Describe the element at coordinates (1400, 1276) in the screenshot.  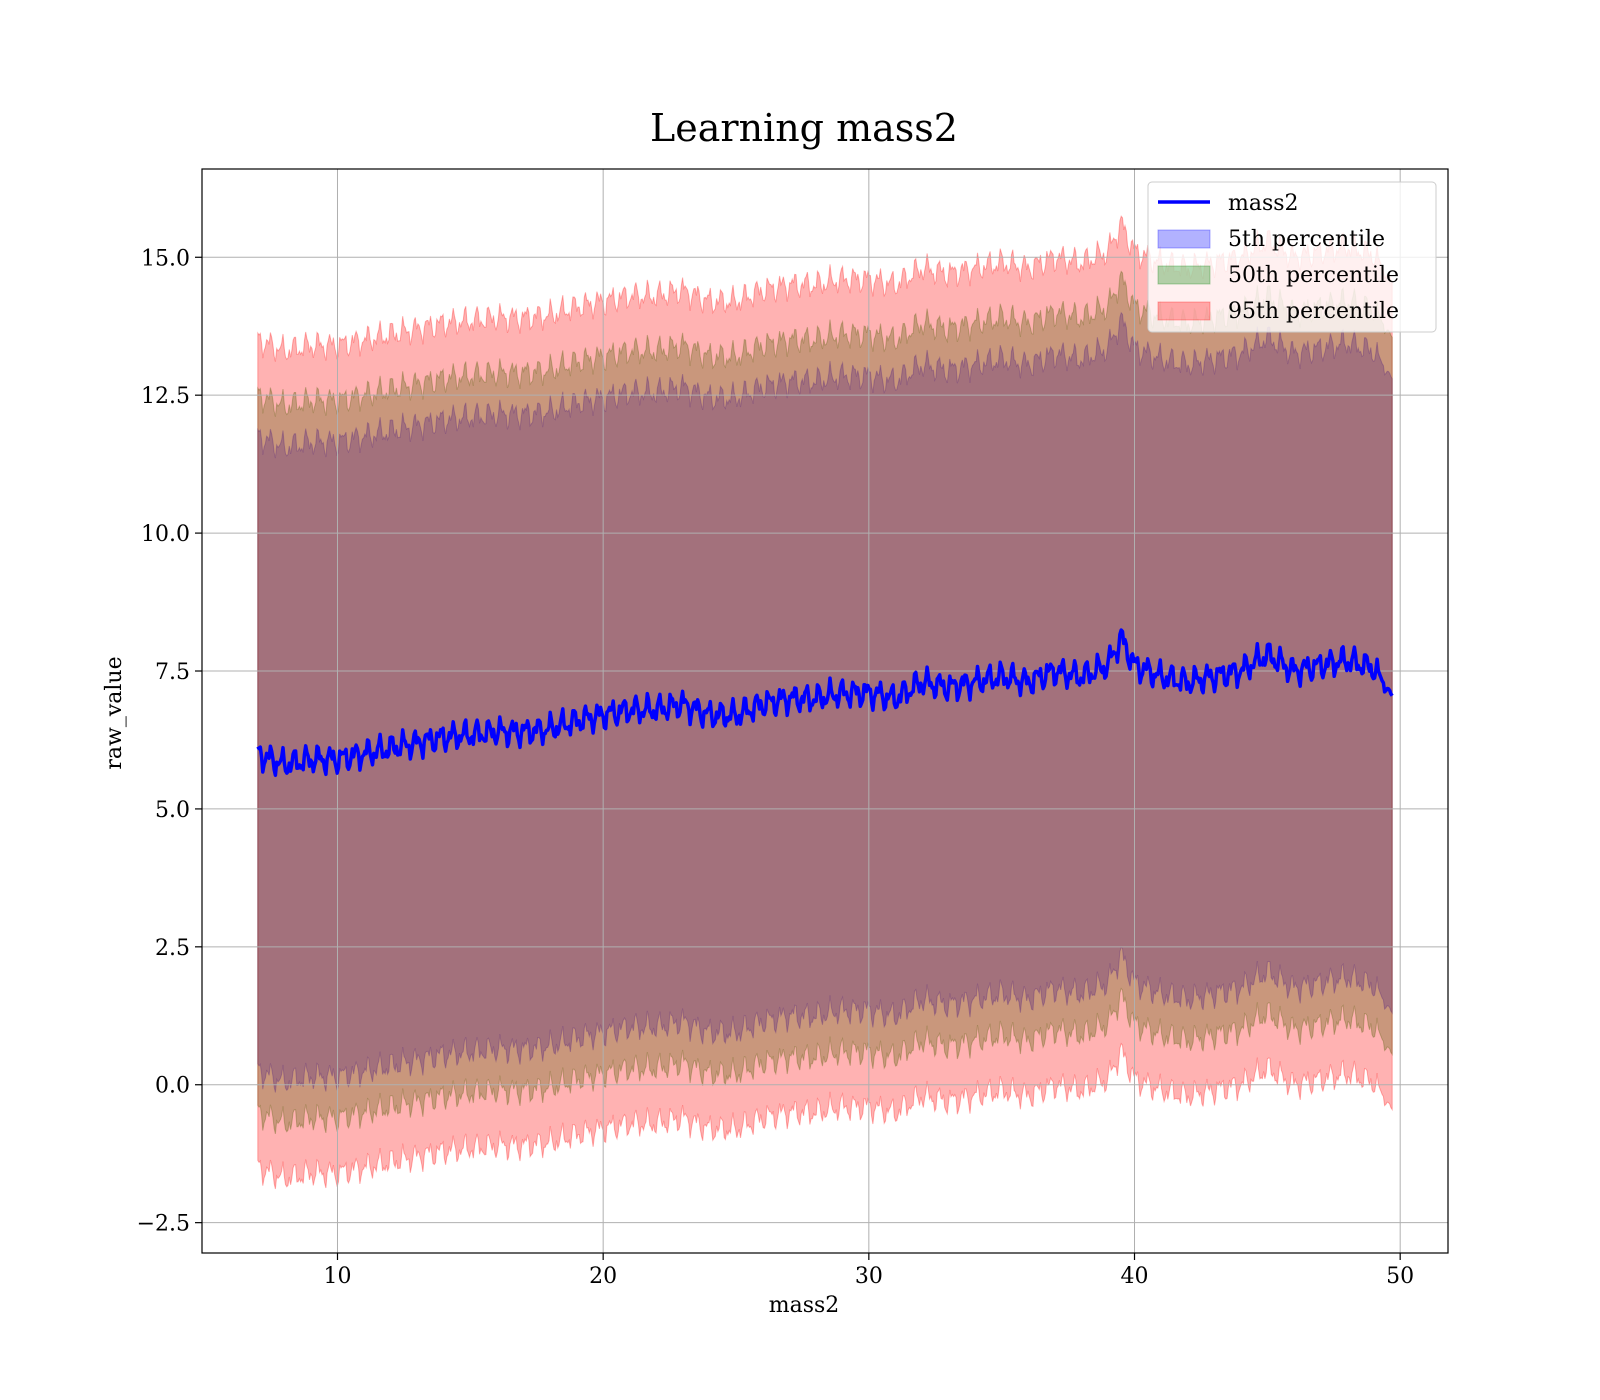
I see `x-tick-label: 50` at that location.